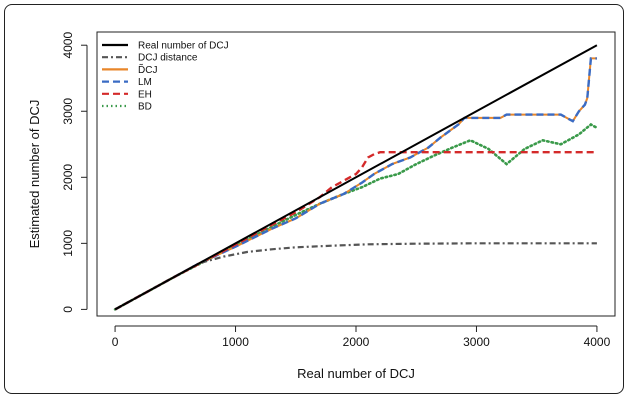  Describe the element at coordinates (145, 94) in the screenshot. I see `legend-label: EH` at that location.